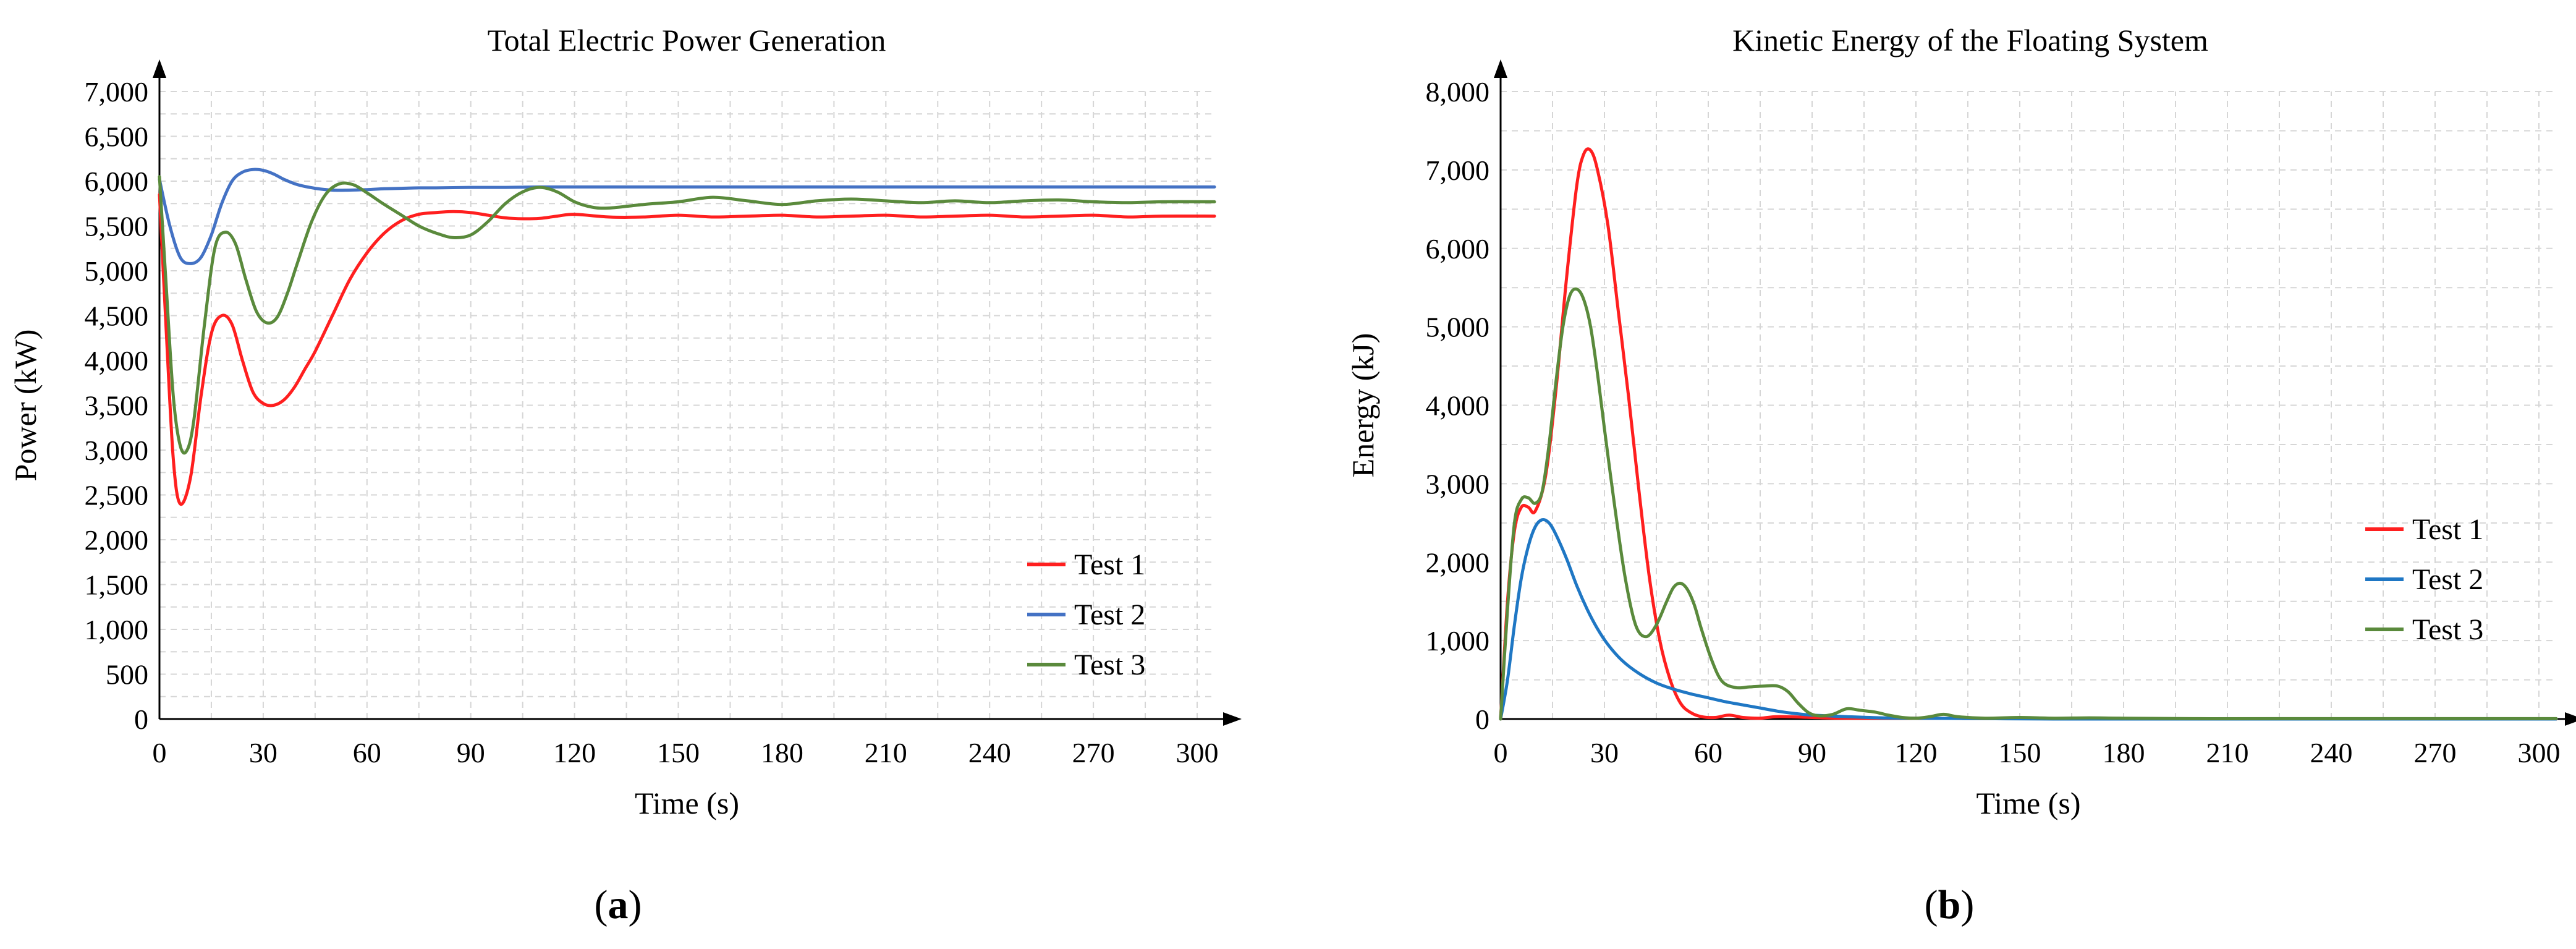 This screenshot has height=949, width=2576. Describe the element at coordinates (117, 316) in the screenshot. I see `y-tick-label: 4,500` at that location.